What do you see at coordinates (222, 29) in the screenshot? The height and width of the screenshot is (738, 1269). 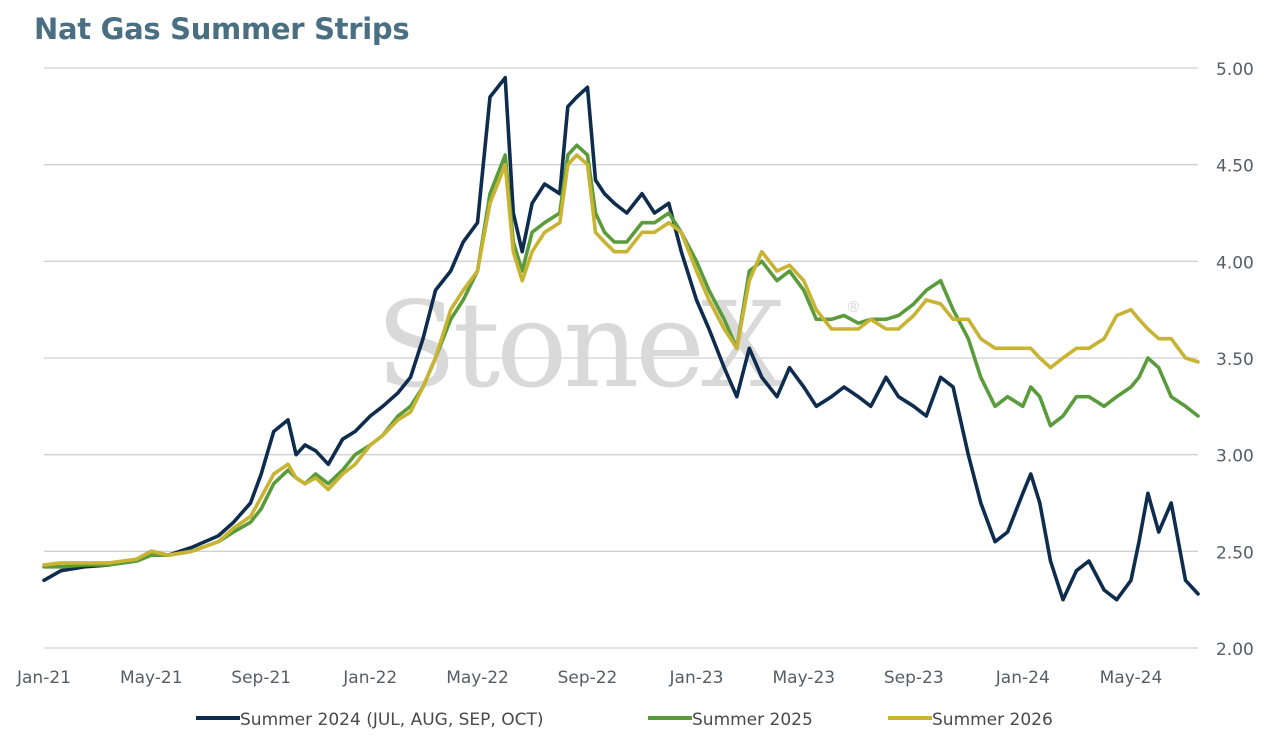 I see `chart-title: Nat Gas Summer Strips` at bounding box center [222, 29].